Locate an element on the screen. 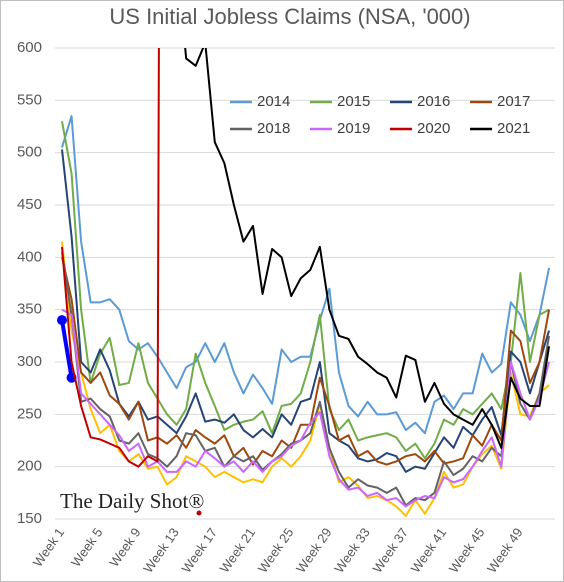  legend-label: 2016 is located at coordinates (433, 101).